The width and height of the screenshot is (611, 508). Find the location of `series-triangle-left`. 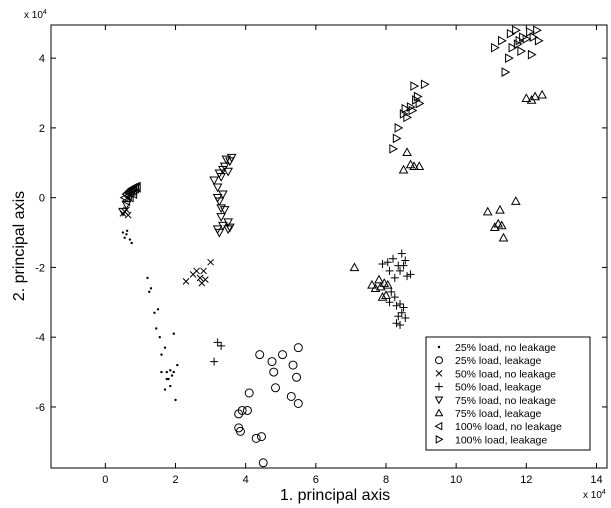

series-triangle-left is located at coordinates (130, 194).